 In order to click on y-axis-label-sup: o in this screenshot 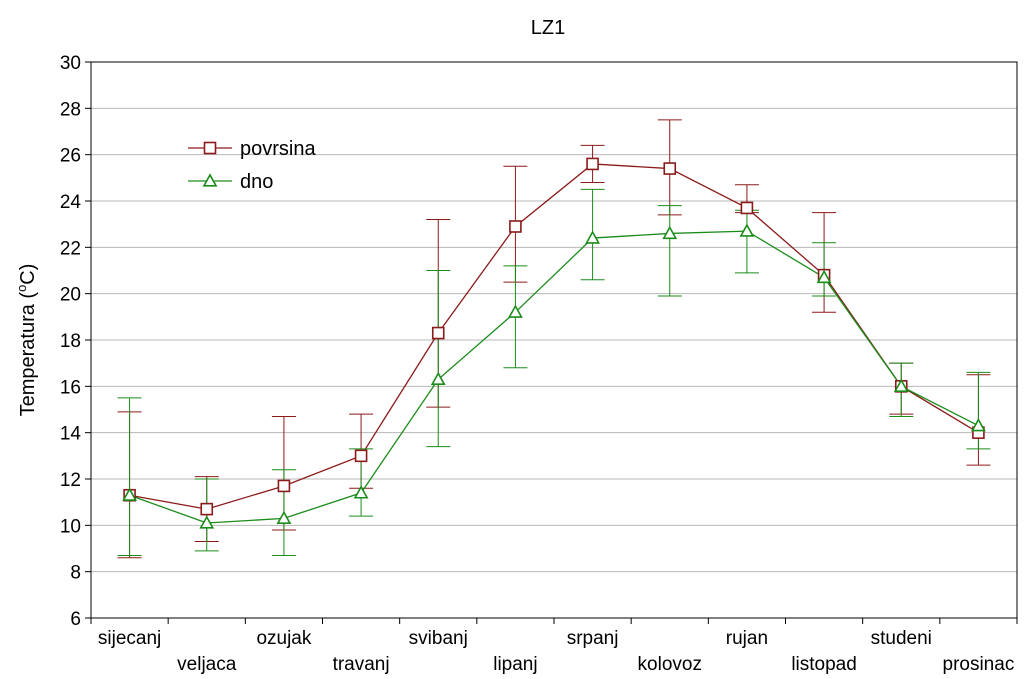, I will do `click(21, 288)`.